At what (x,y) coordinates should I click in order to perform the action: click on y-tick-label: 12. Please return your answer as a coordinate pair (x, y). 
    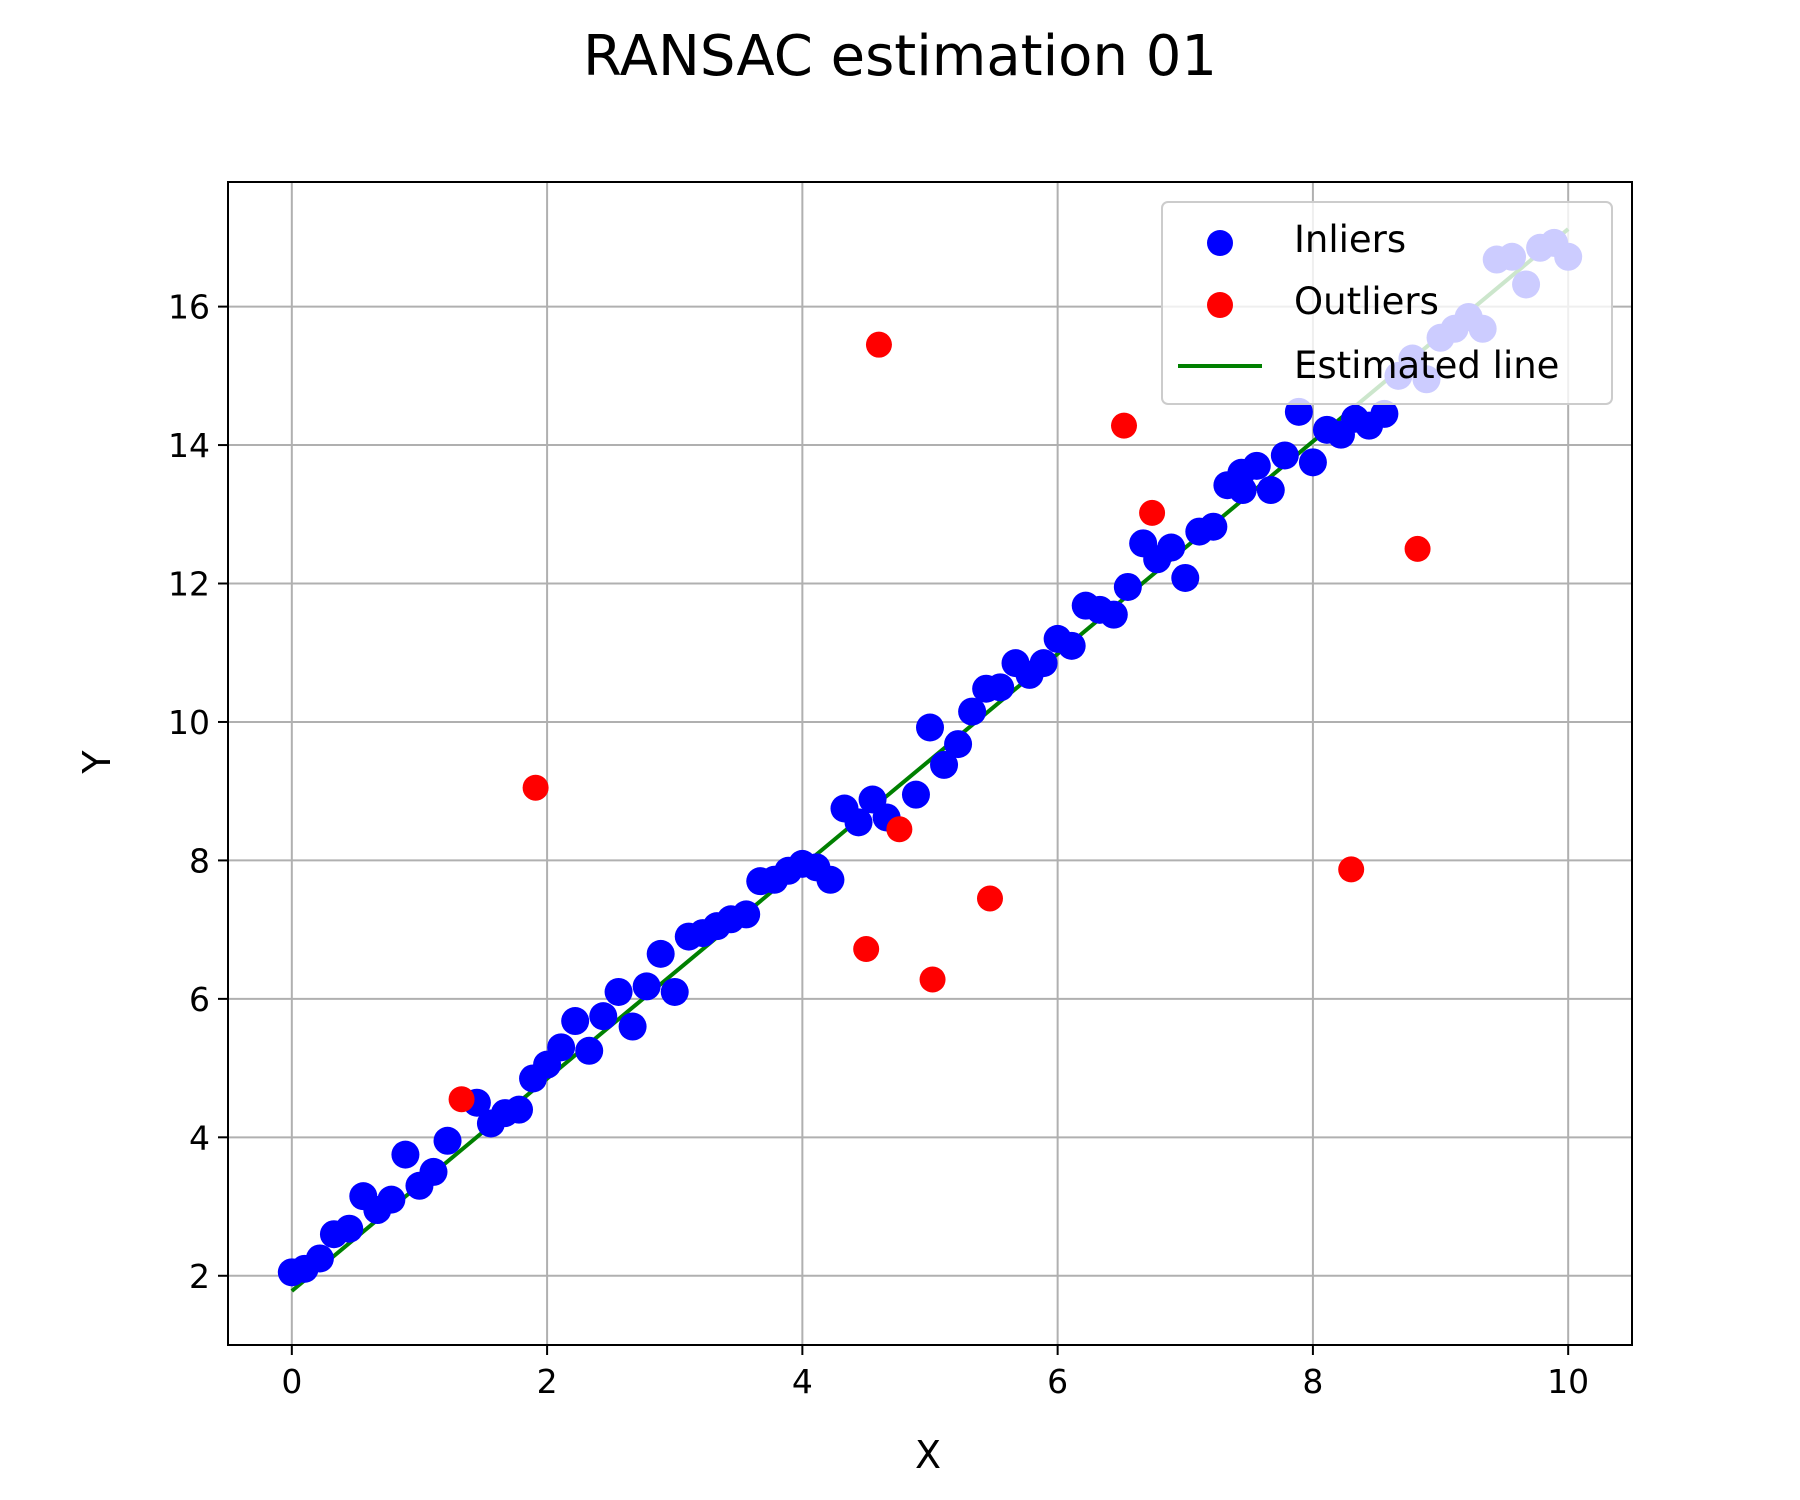
    Looking at the image, I should click on (189, 584).